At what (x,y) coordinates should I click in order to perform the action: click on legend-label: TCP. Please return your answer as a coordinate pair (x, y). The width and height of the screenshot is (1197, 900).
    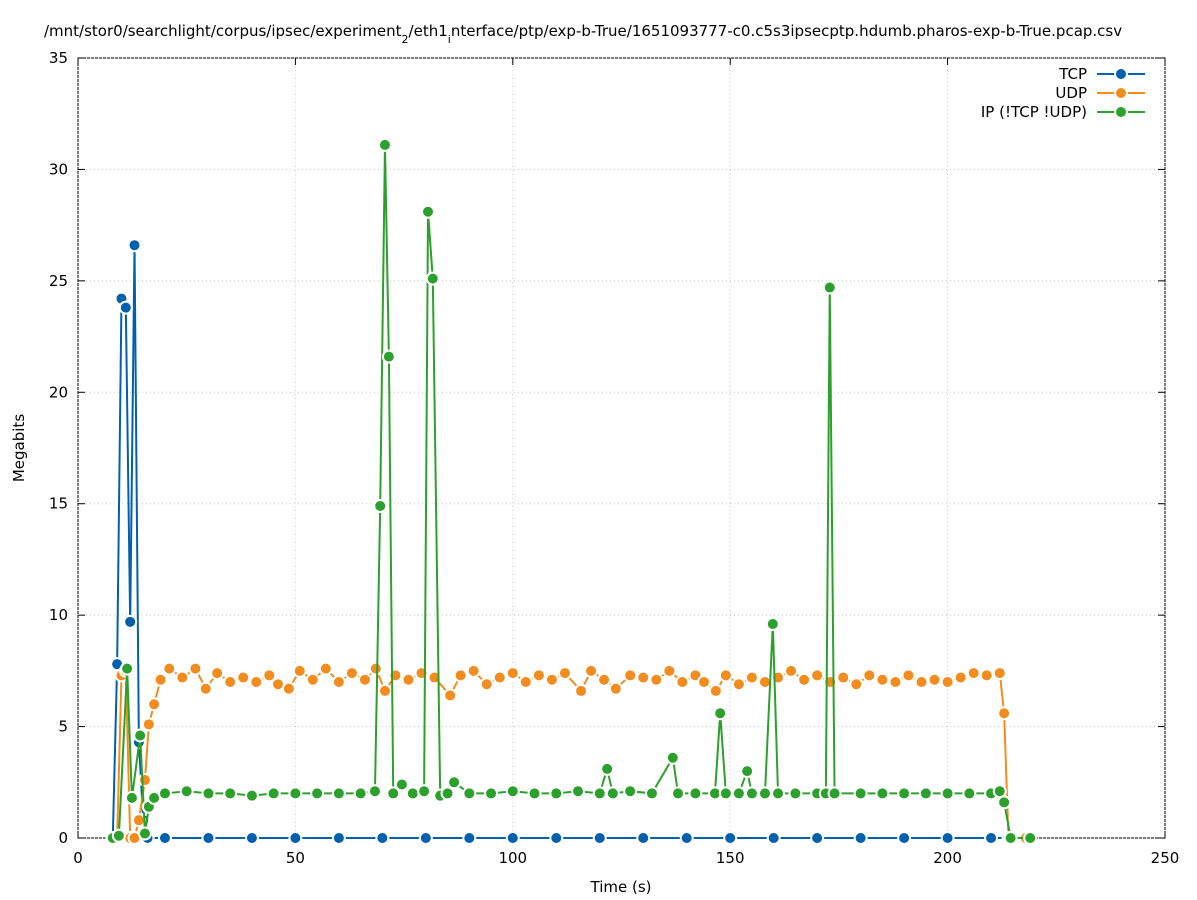
    Looking at the image, I should click on (1072, 74).